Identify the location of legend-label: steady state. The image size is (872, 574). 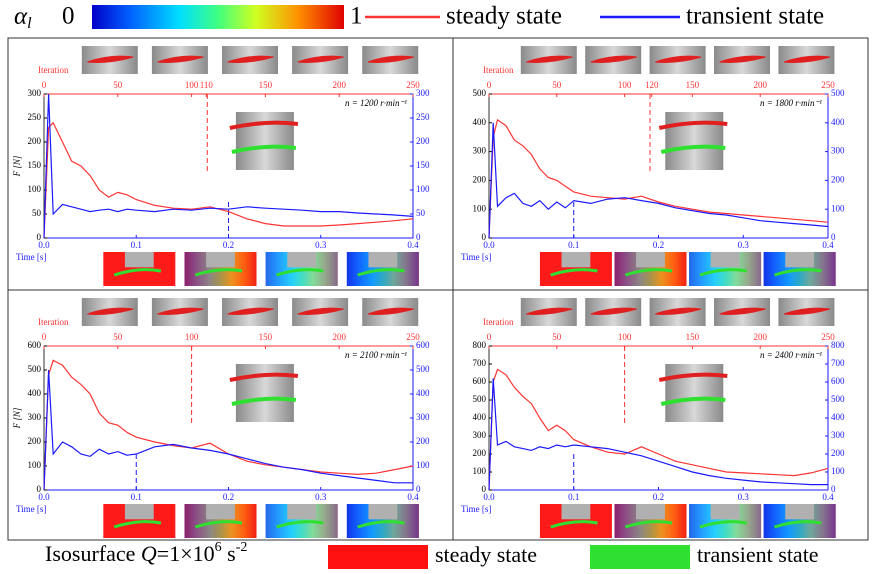
(504, 16).